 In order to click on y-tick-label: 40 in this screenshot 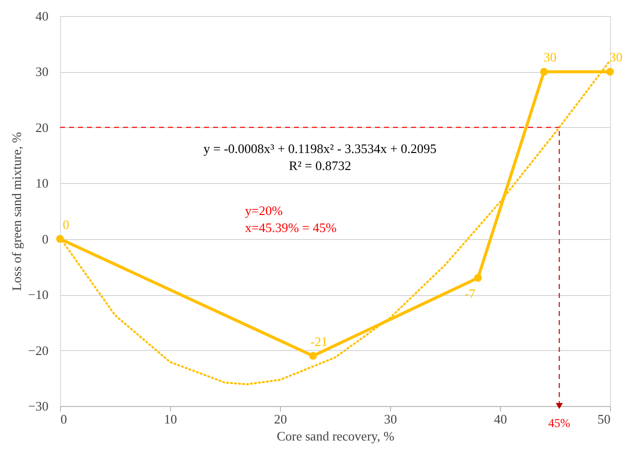, I will do `click(42, 16)`.